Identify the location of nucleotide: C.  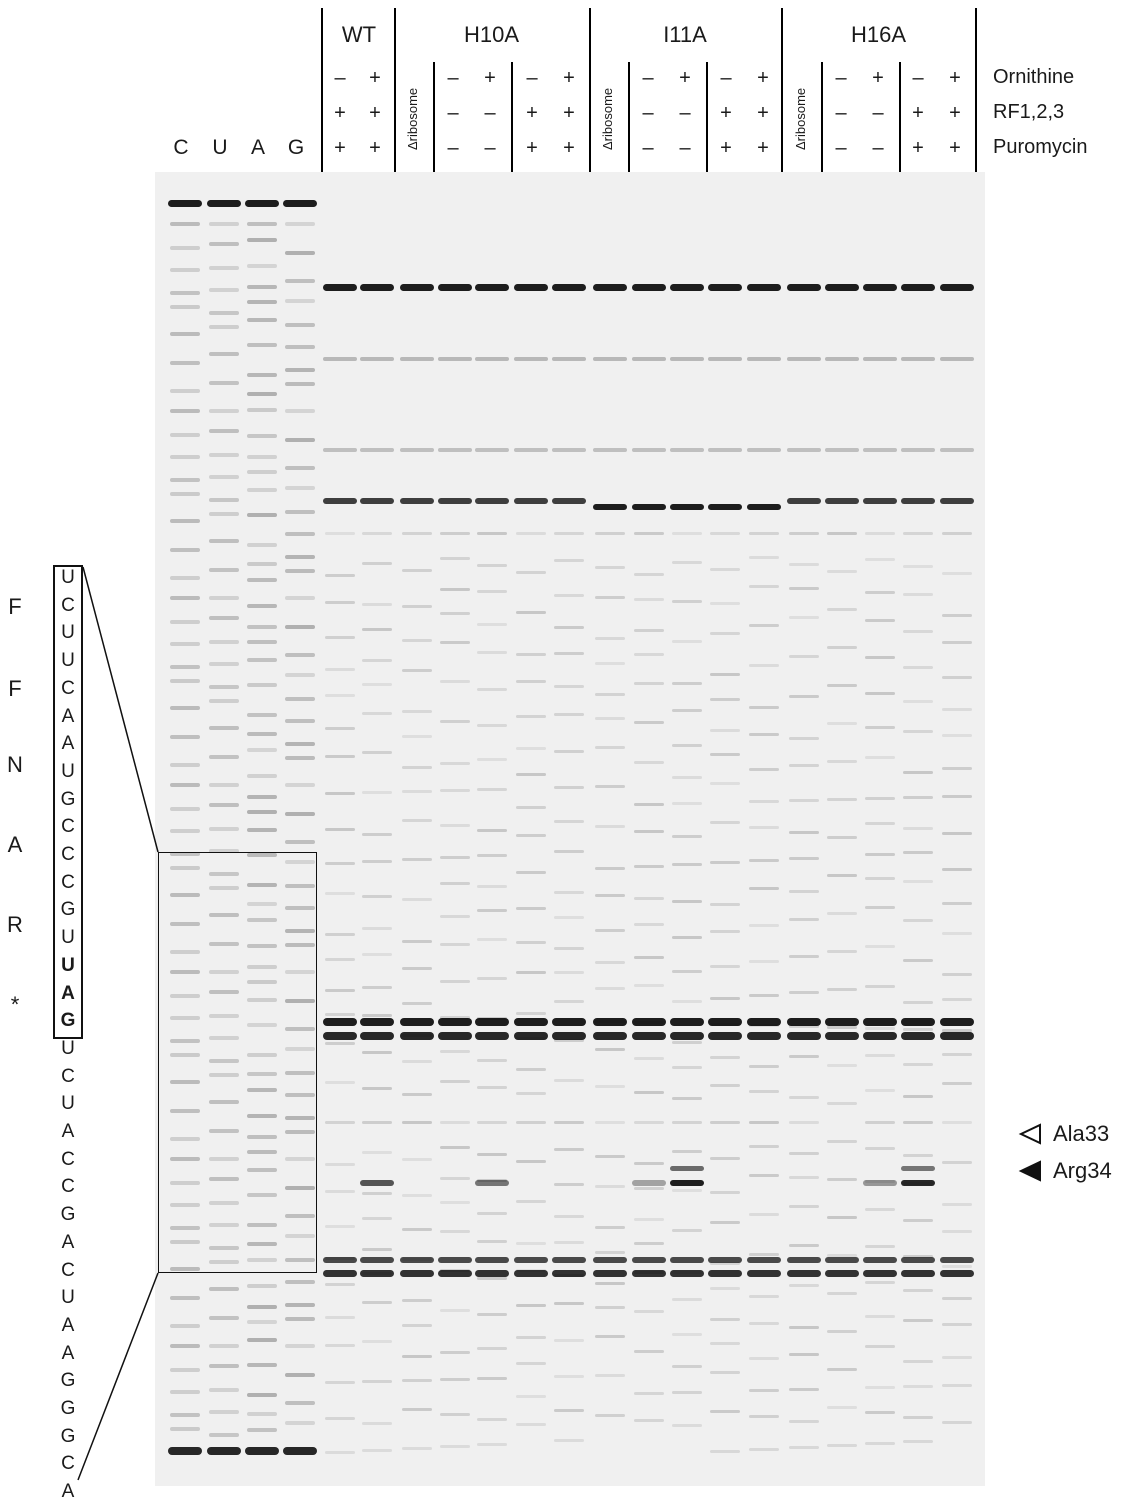
(68, 605).